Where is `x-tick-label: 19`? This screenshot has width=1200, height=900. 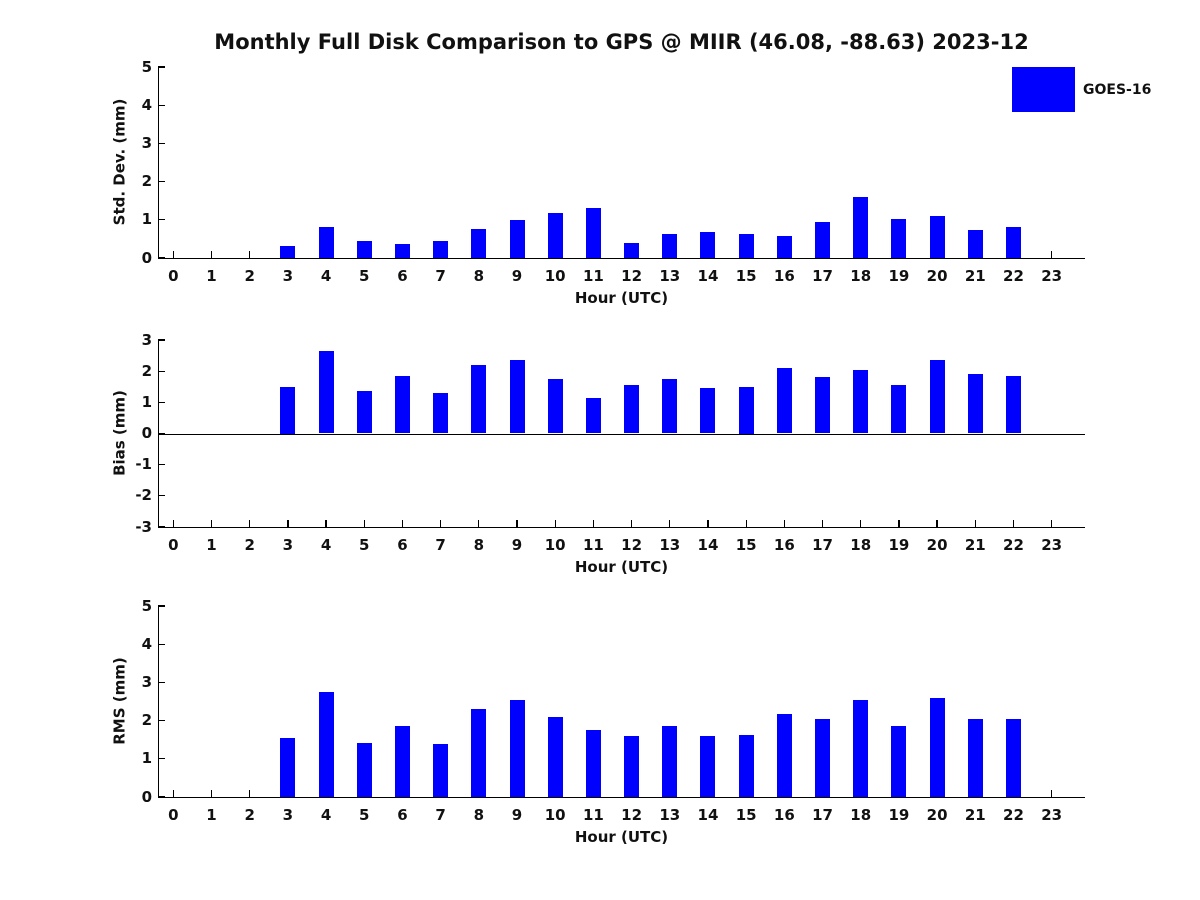 x-tick-label: 19 is located at coordinates (899, 815).